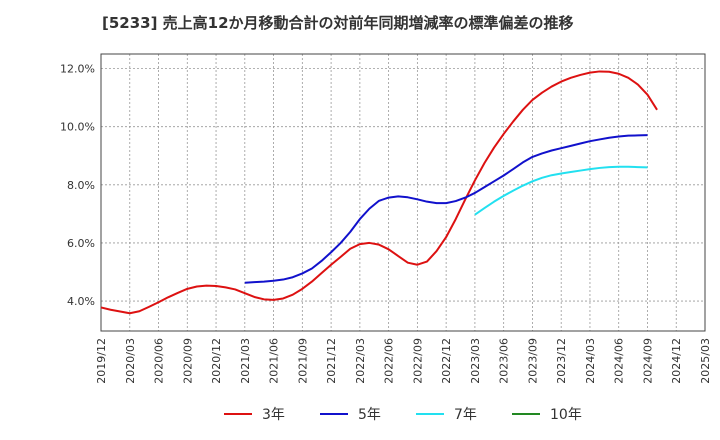 Image resolution: width=720 pixels, height=440 pixels. What do you see at coordinates (619, 361) in the screenshot?
I see `x-tick-label: 2024/06` at bounding box center [619, 361].